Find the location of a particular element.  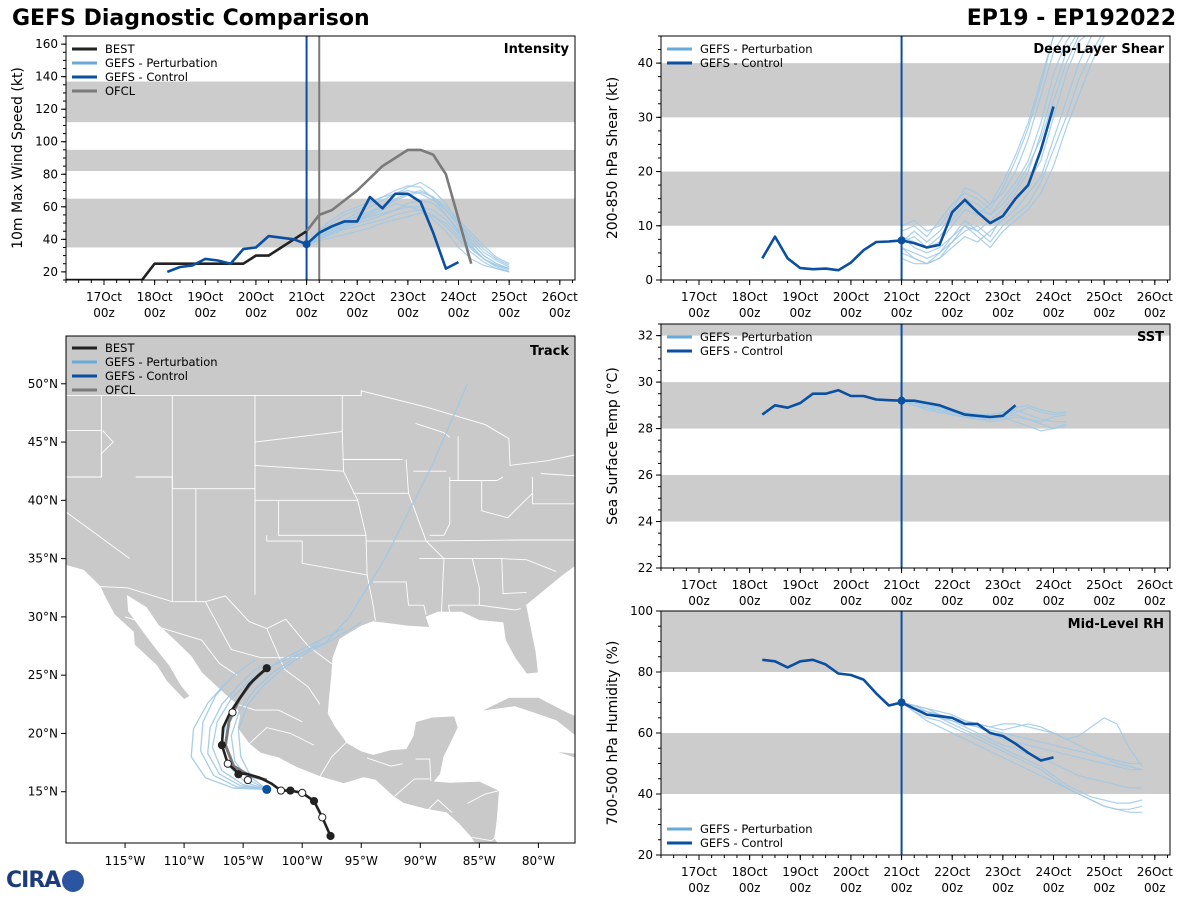

x-tick-label-date: 19Oct is located at coordinates (800, 585).